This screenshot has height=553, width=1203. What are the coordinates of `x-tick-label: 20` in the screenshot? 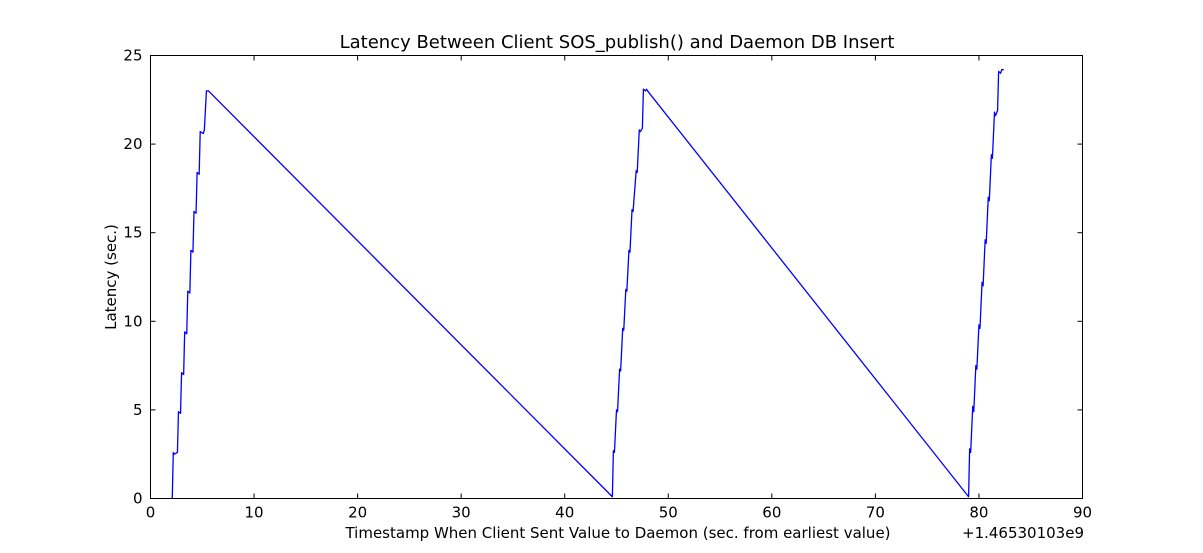 It's located at (357, 513).